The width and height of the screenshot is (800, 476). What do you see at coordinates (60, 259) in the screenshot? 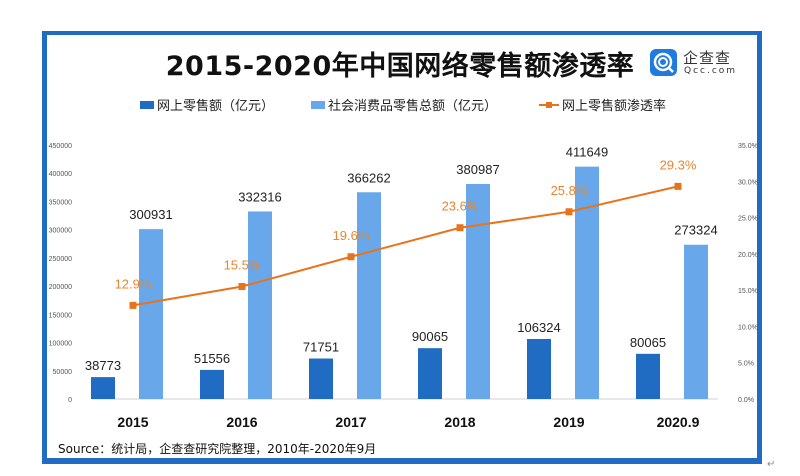
I see `y-left-tick-label: 250000` at bounding box center [60, 259].